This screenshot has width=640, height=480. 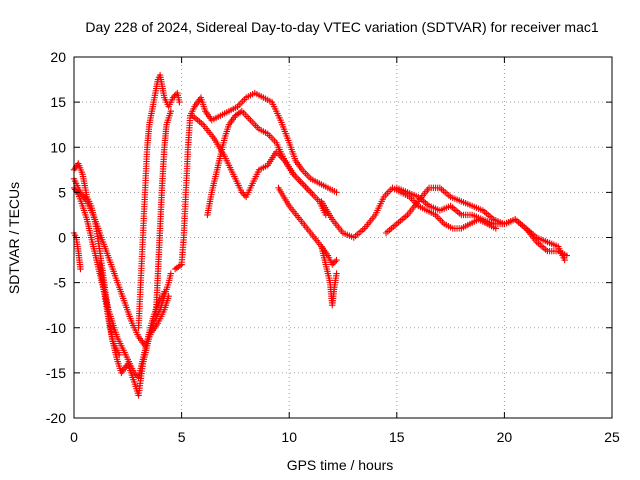 What do you see at coordinates (56, 328) in the screenshot?
I see `y-tick-label: -10` at bounding box center [56, 328].